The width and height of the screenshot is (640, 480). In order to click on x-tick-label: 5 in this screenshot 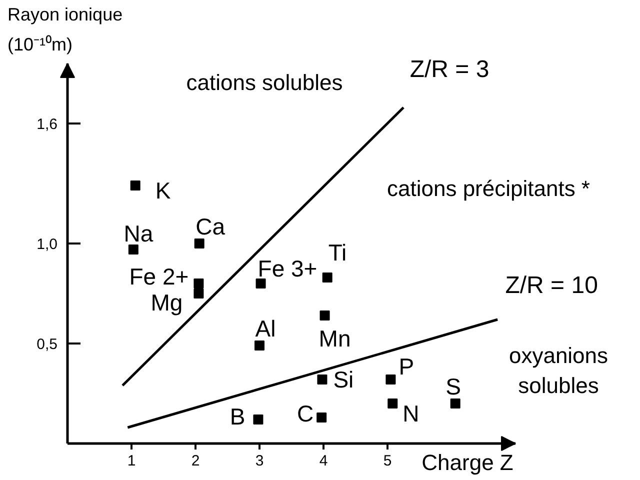, I will do `click(387, 461)`.